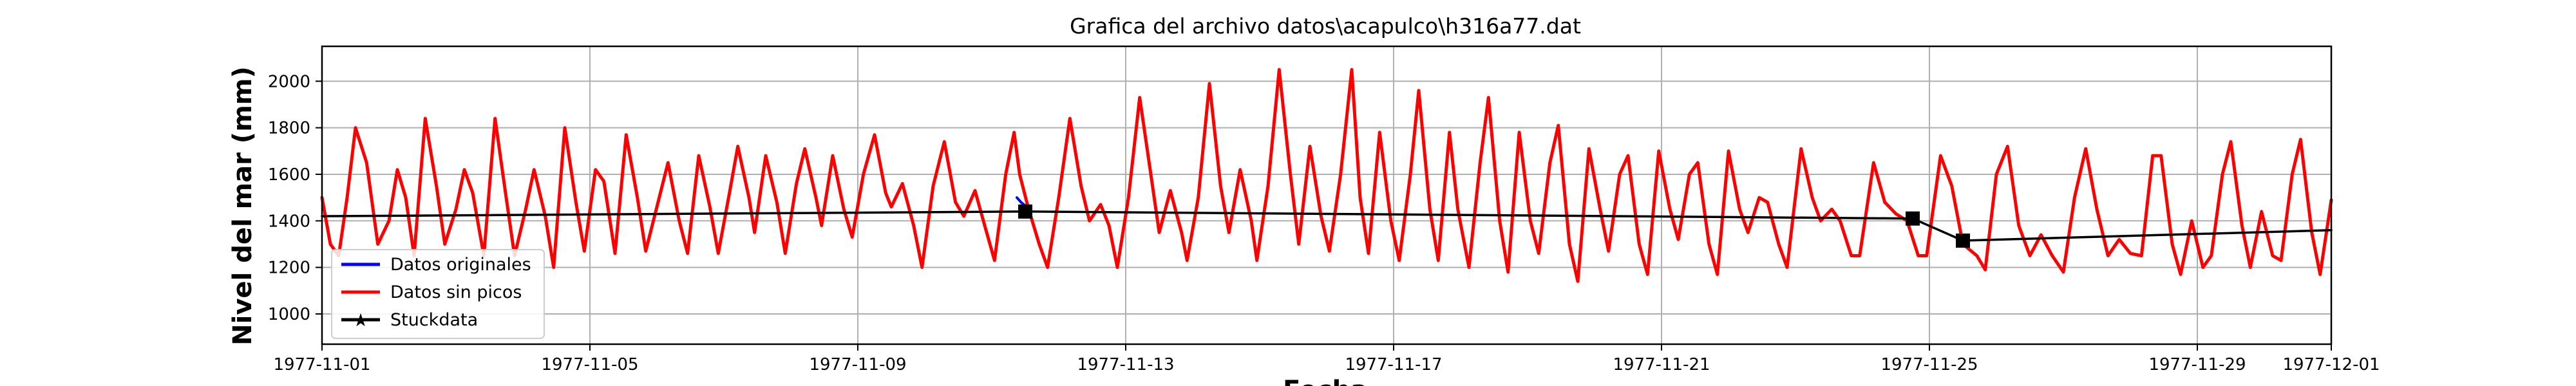 Image resolution: width=2576 pixels, height=386 pixels. Describe the element at coordinates (289, 175) in the screenshot. I see `y-tick-label: 1600` at that location.